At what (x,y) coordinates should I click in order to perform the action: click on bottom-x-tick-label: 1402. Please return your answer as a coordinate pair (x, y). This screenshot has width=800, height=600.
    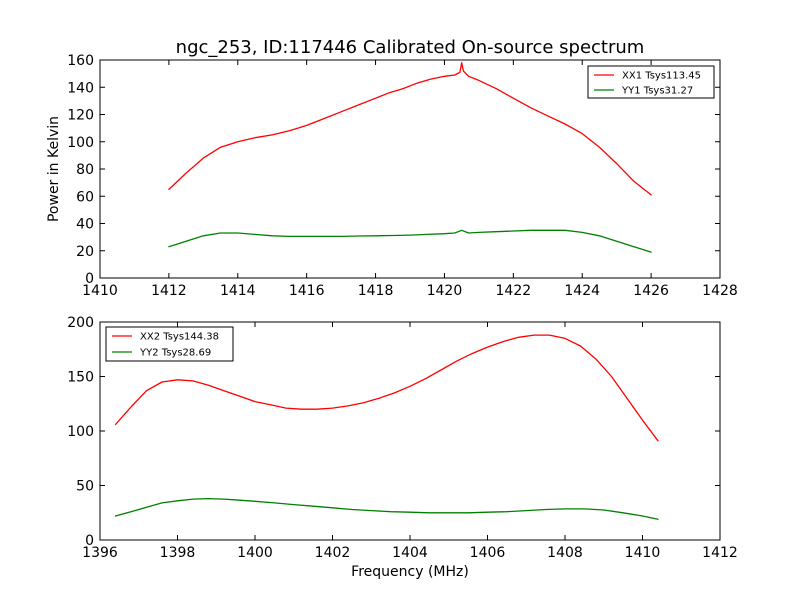
    Looking at the image, I should click on (333, 553).